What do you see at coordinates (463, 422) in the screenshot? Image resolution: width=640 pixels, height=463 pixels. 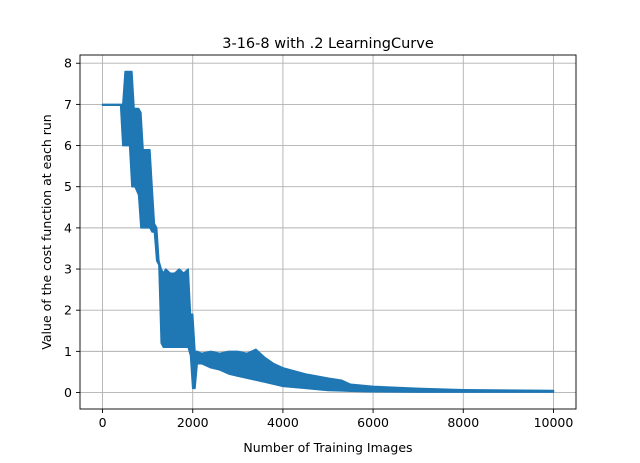 I see `x-tick-label: 8000` at bounding box center [463, 422].